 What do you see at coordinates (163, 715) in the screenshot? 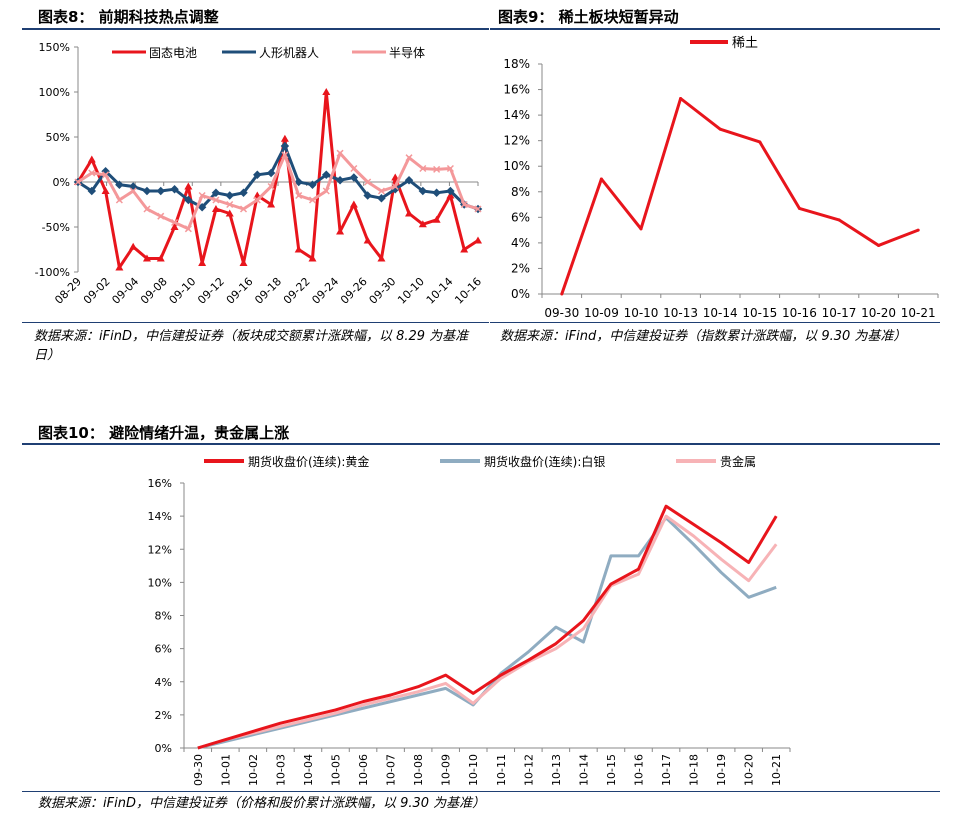
I see `chart10-y-tick-label: 2%` at bounding box center [163, 715].